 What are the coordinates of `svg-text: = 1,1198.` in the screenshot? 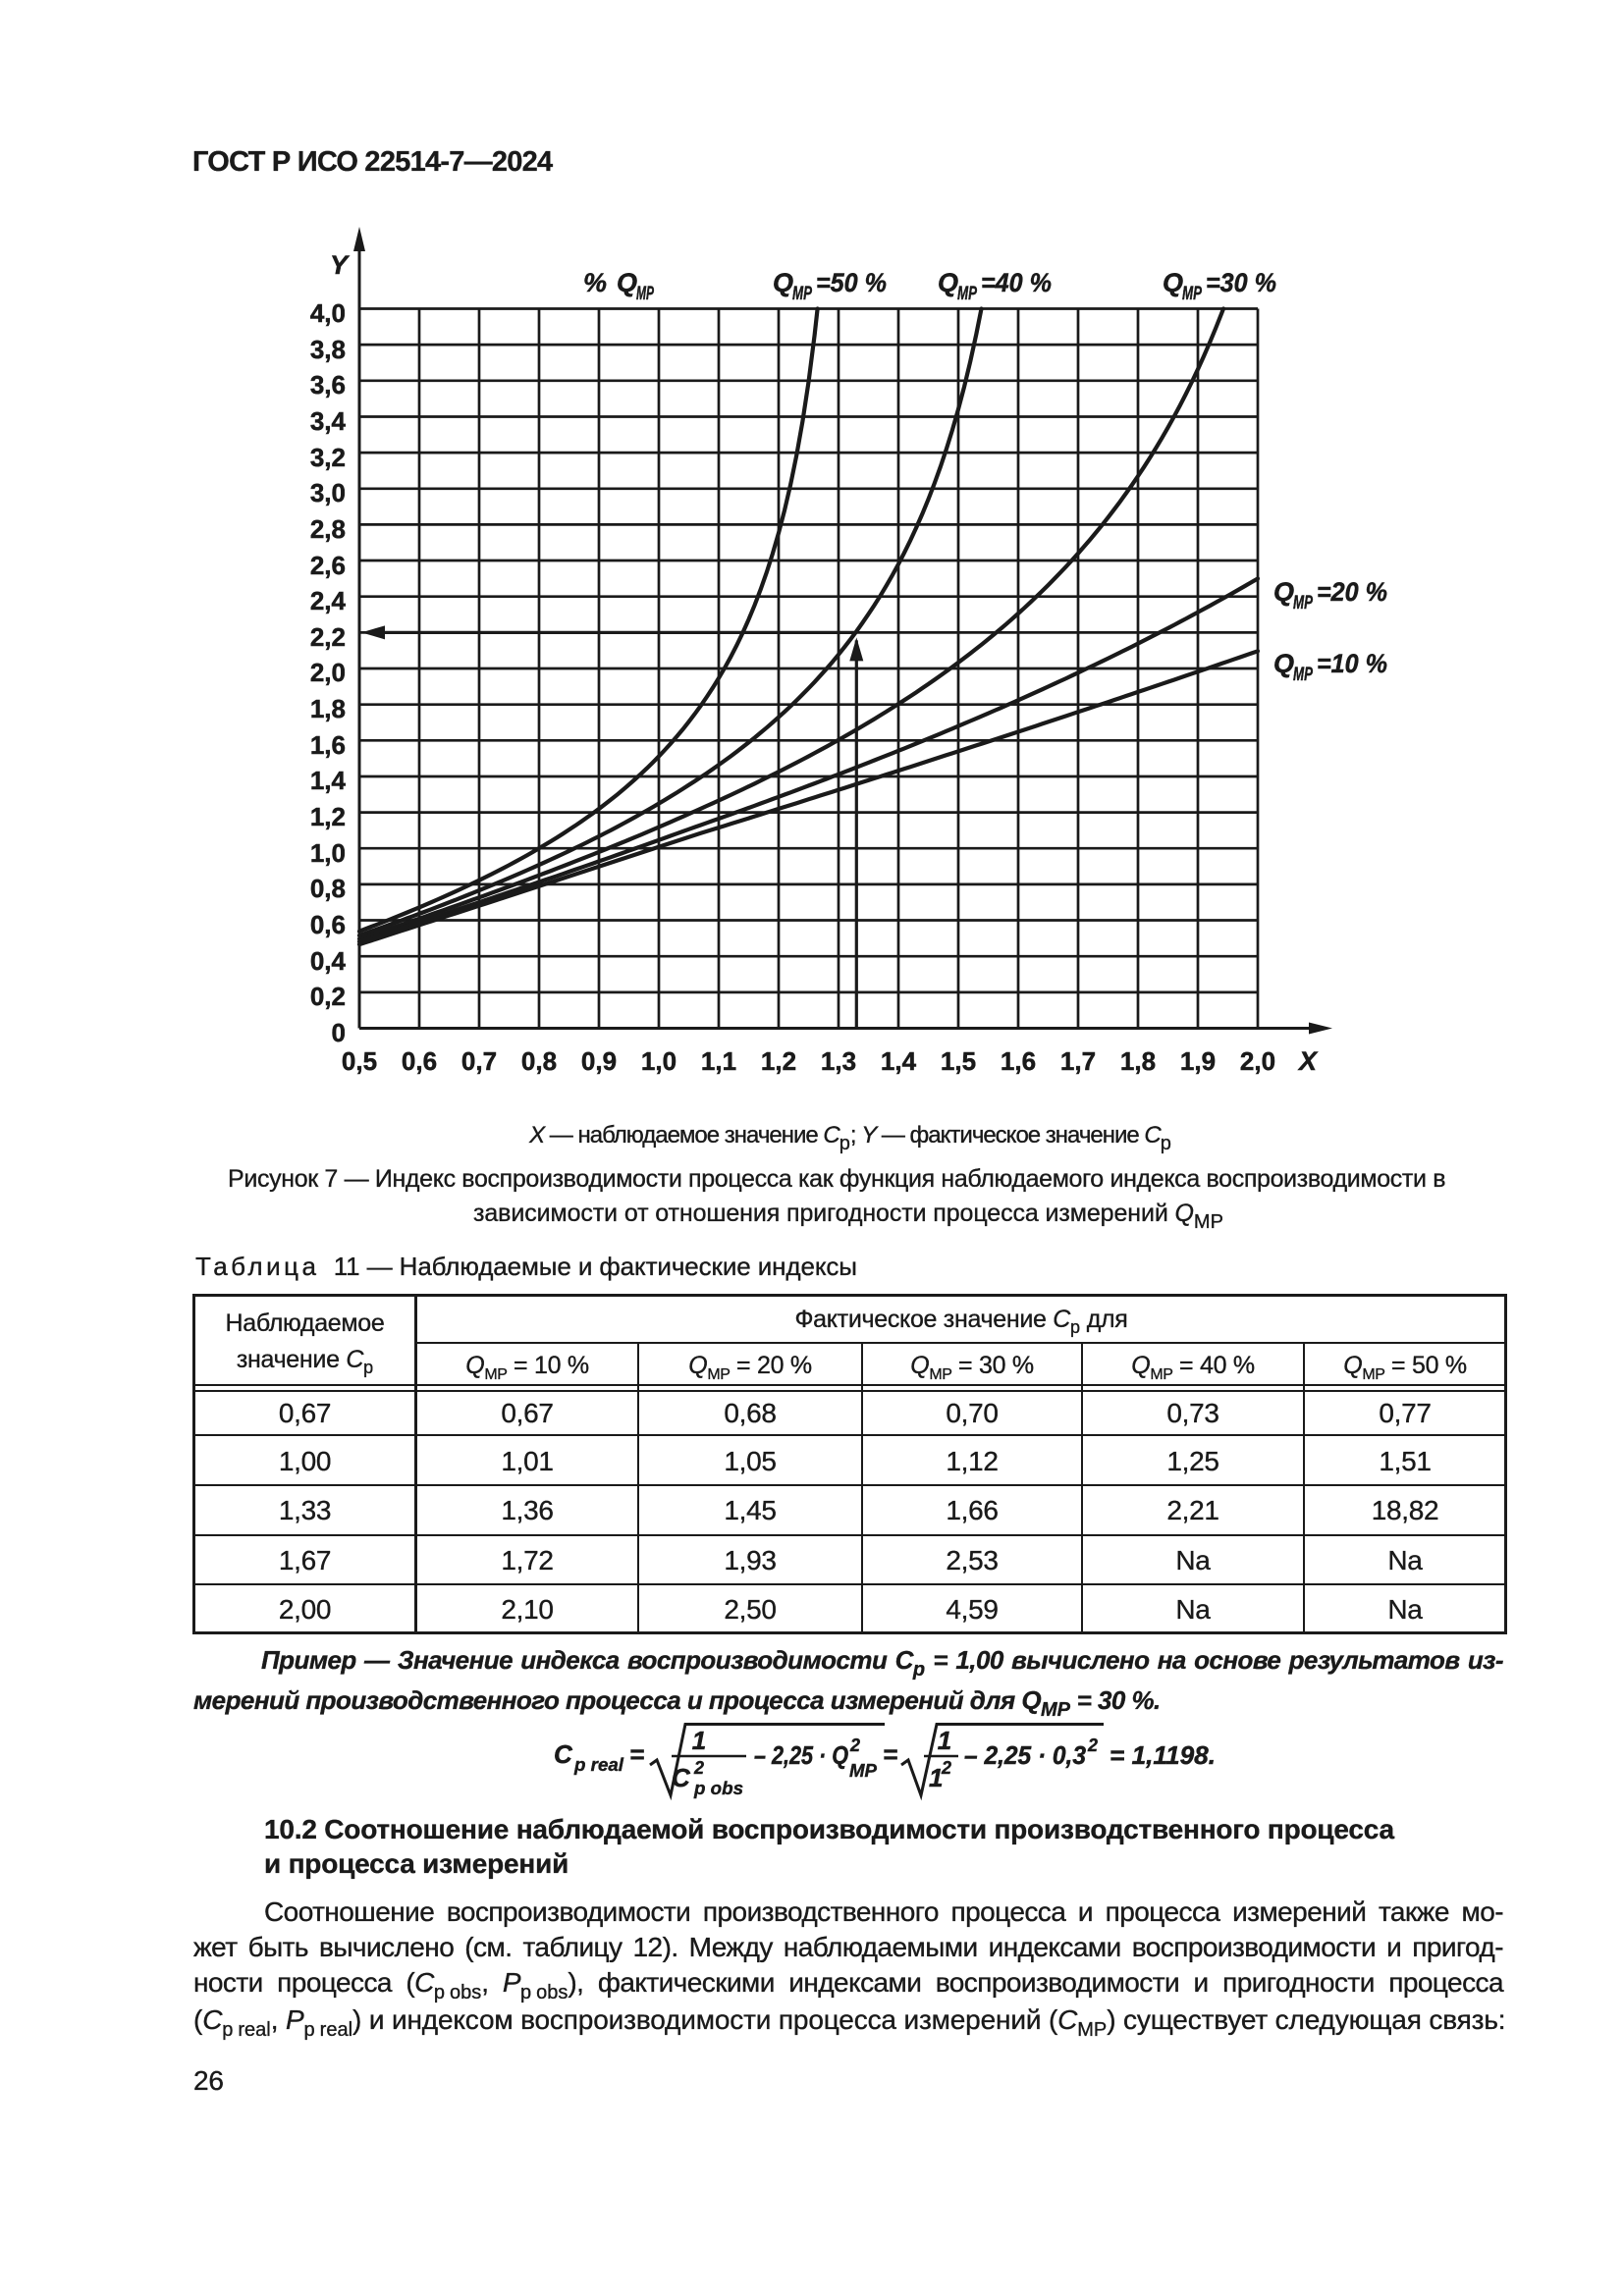 It's located at (1163, 1755).